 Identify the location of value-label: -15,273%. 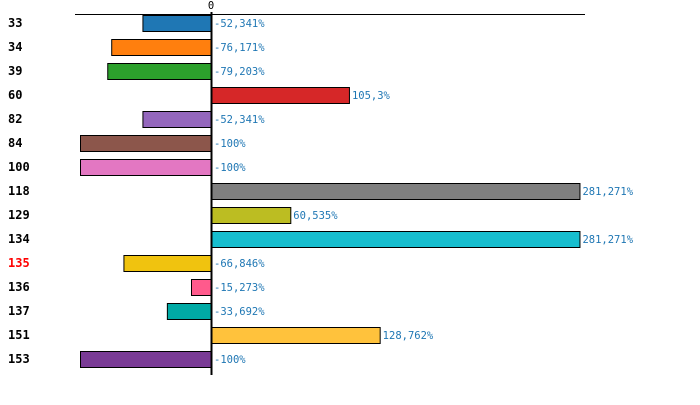
(239, 288).